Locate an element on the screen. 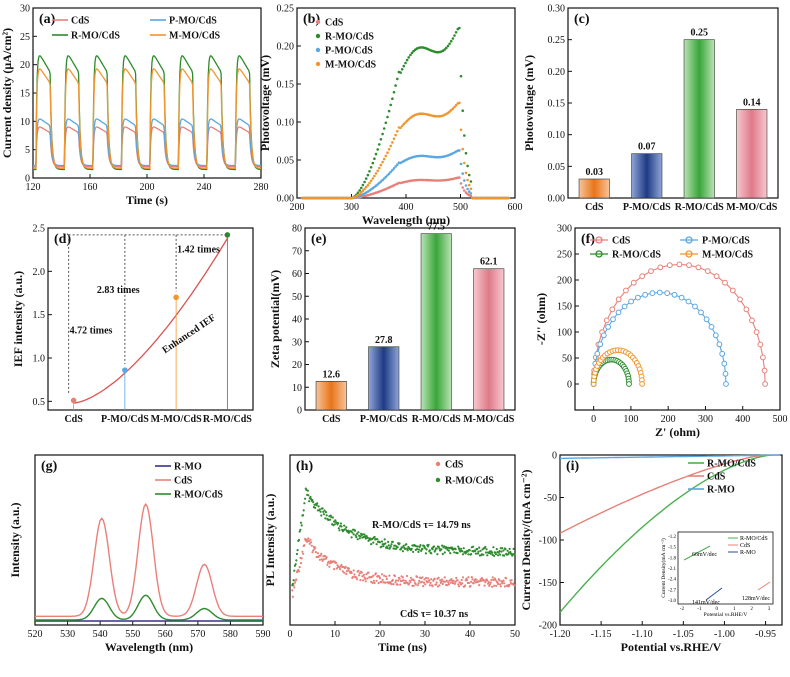 The image size is (790, 677). legend-r-mo/cds-label: R-MO/CdS is located at coordinates (198, 495).